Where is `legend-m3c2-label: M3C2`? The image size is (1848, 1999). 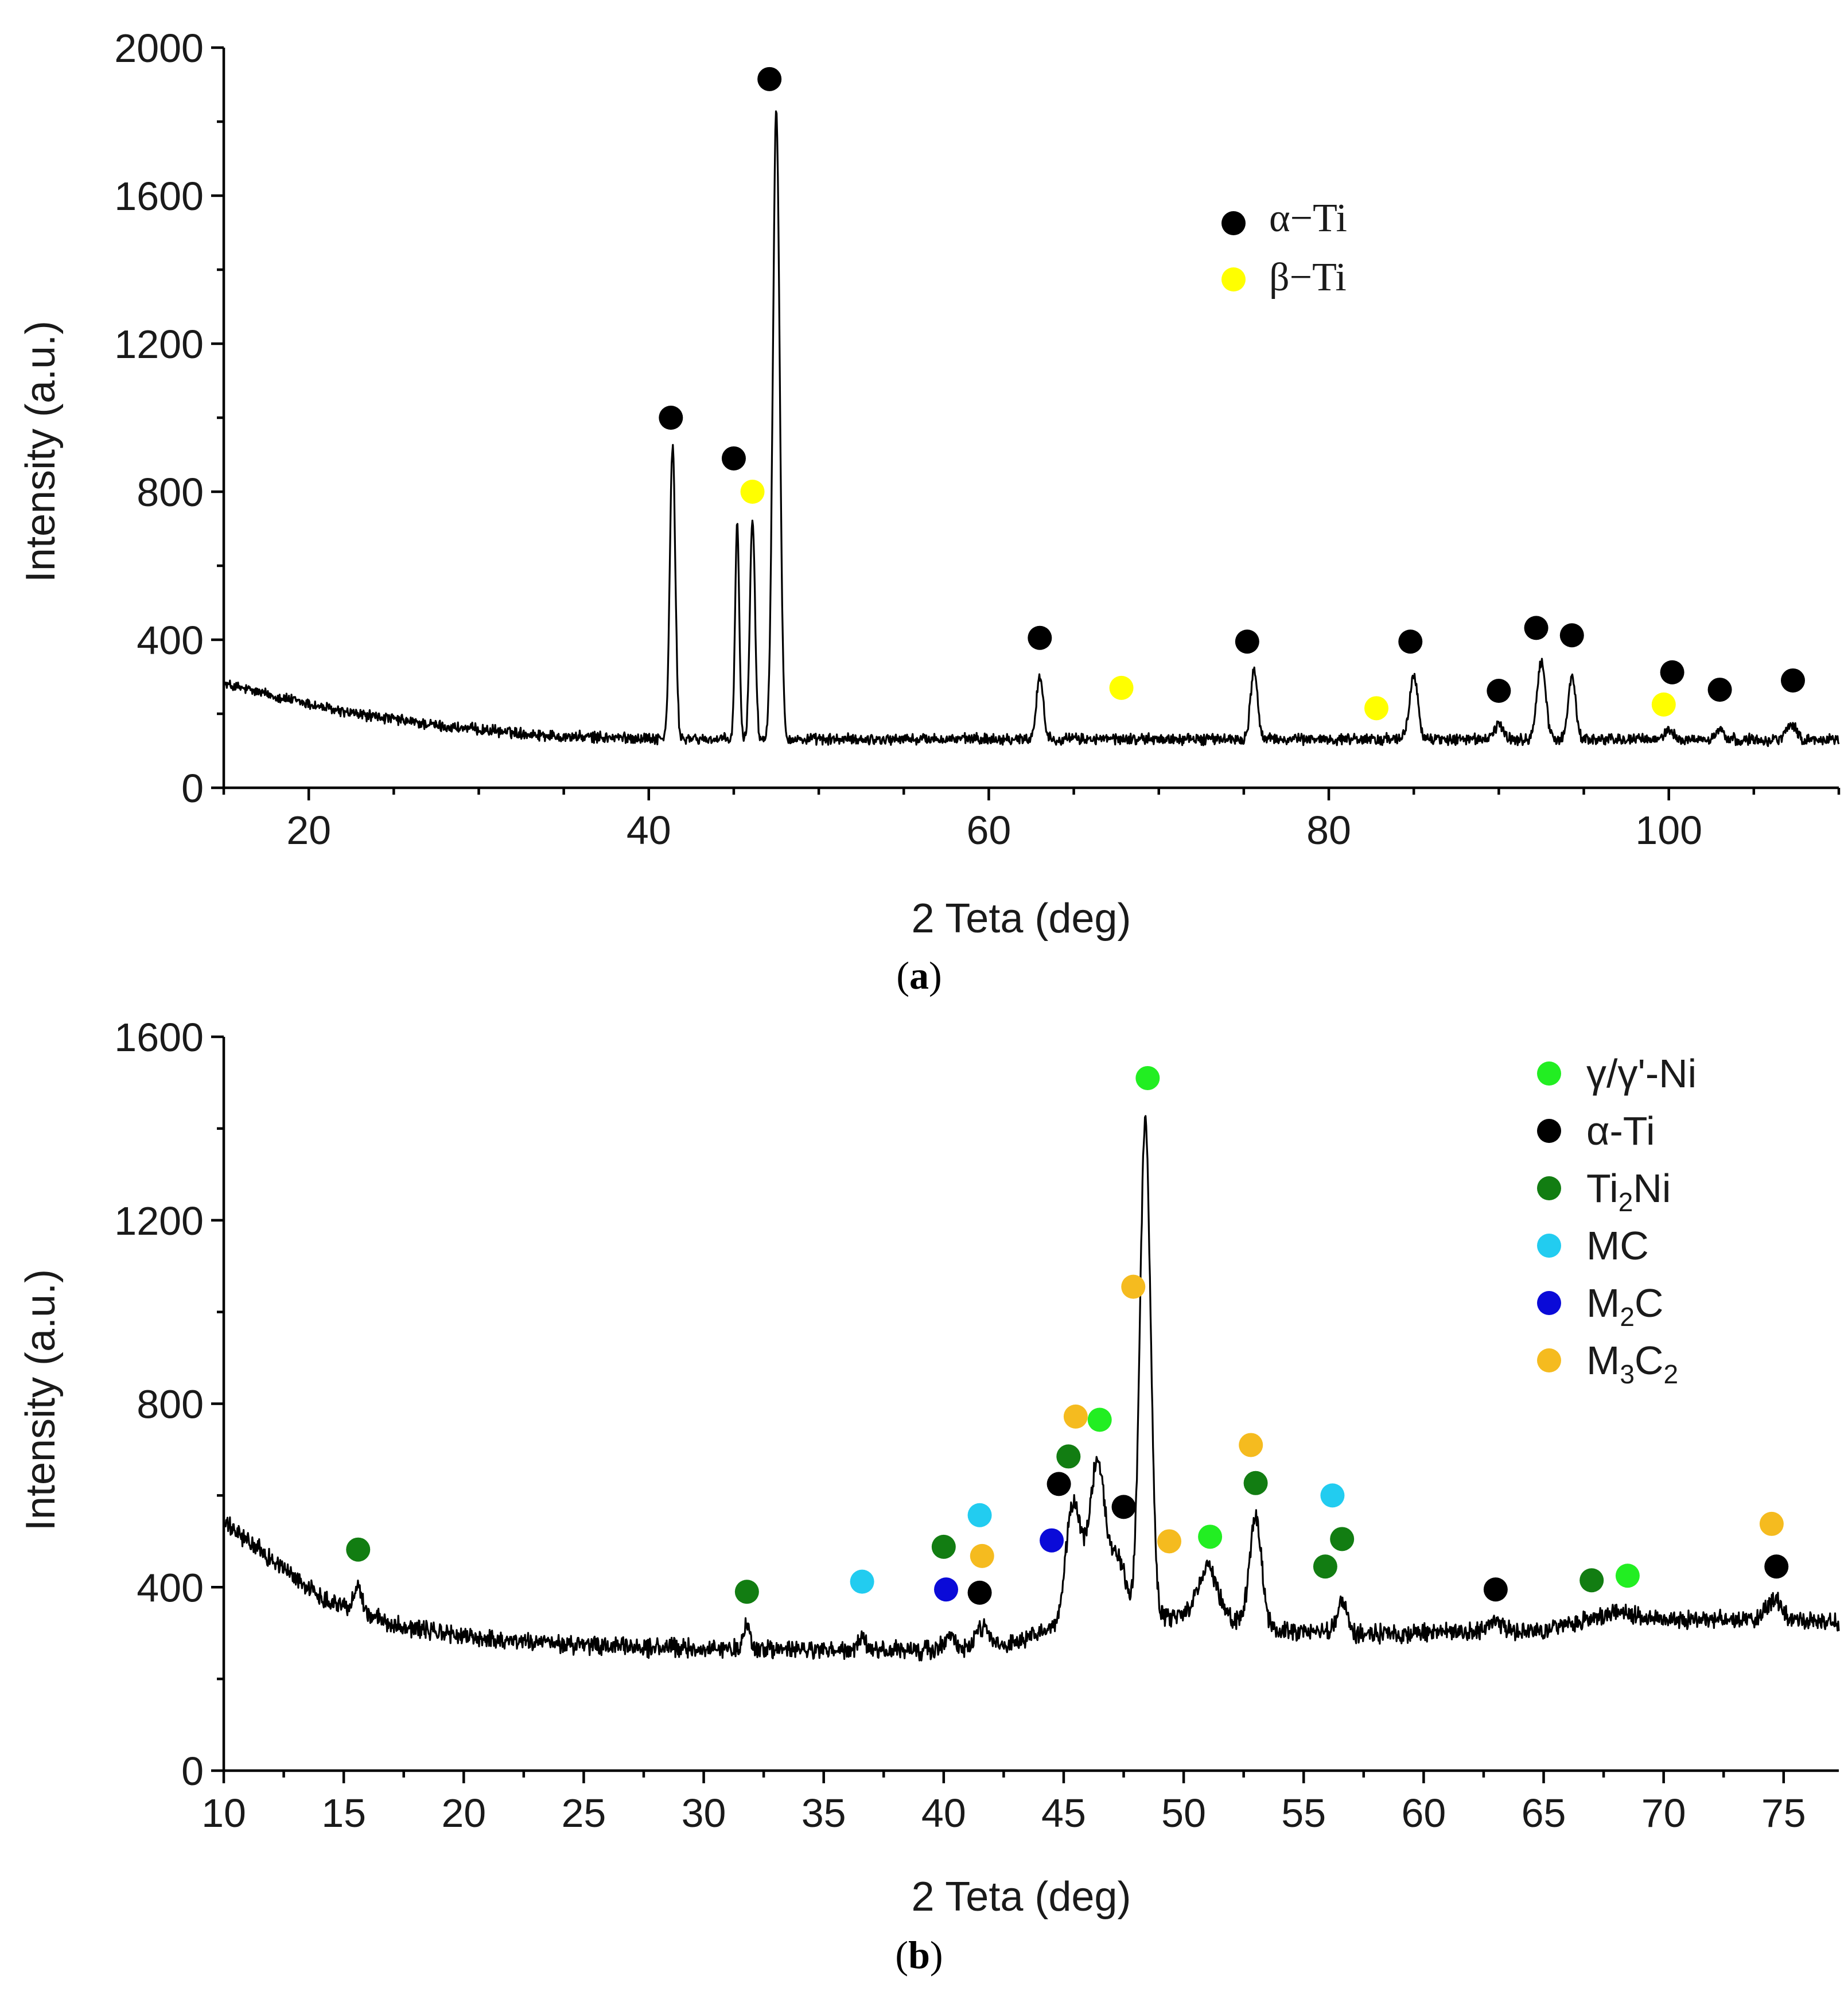 legend-m3c2-label: M3C2 is located at coordinates (1632, 1363).